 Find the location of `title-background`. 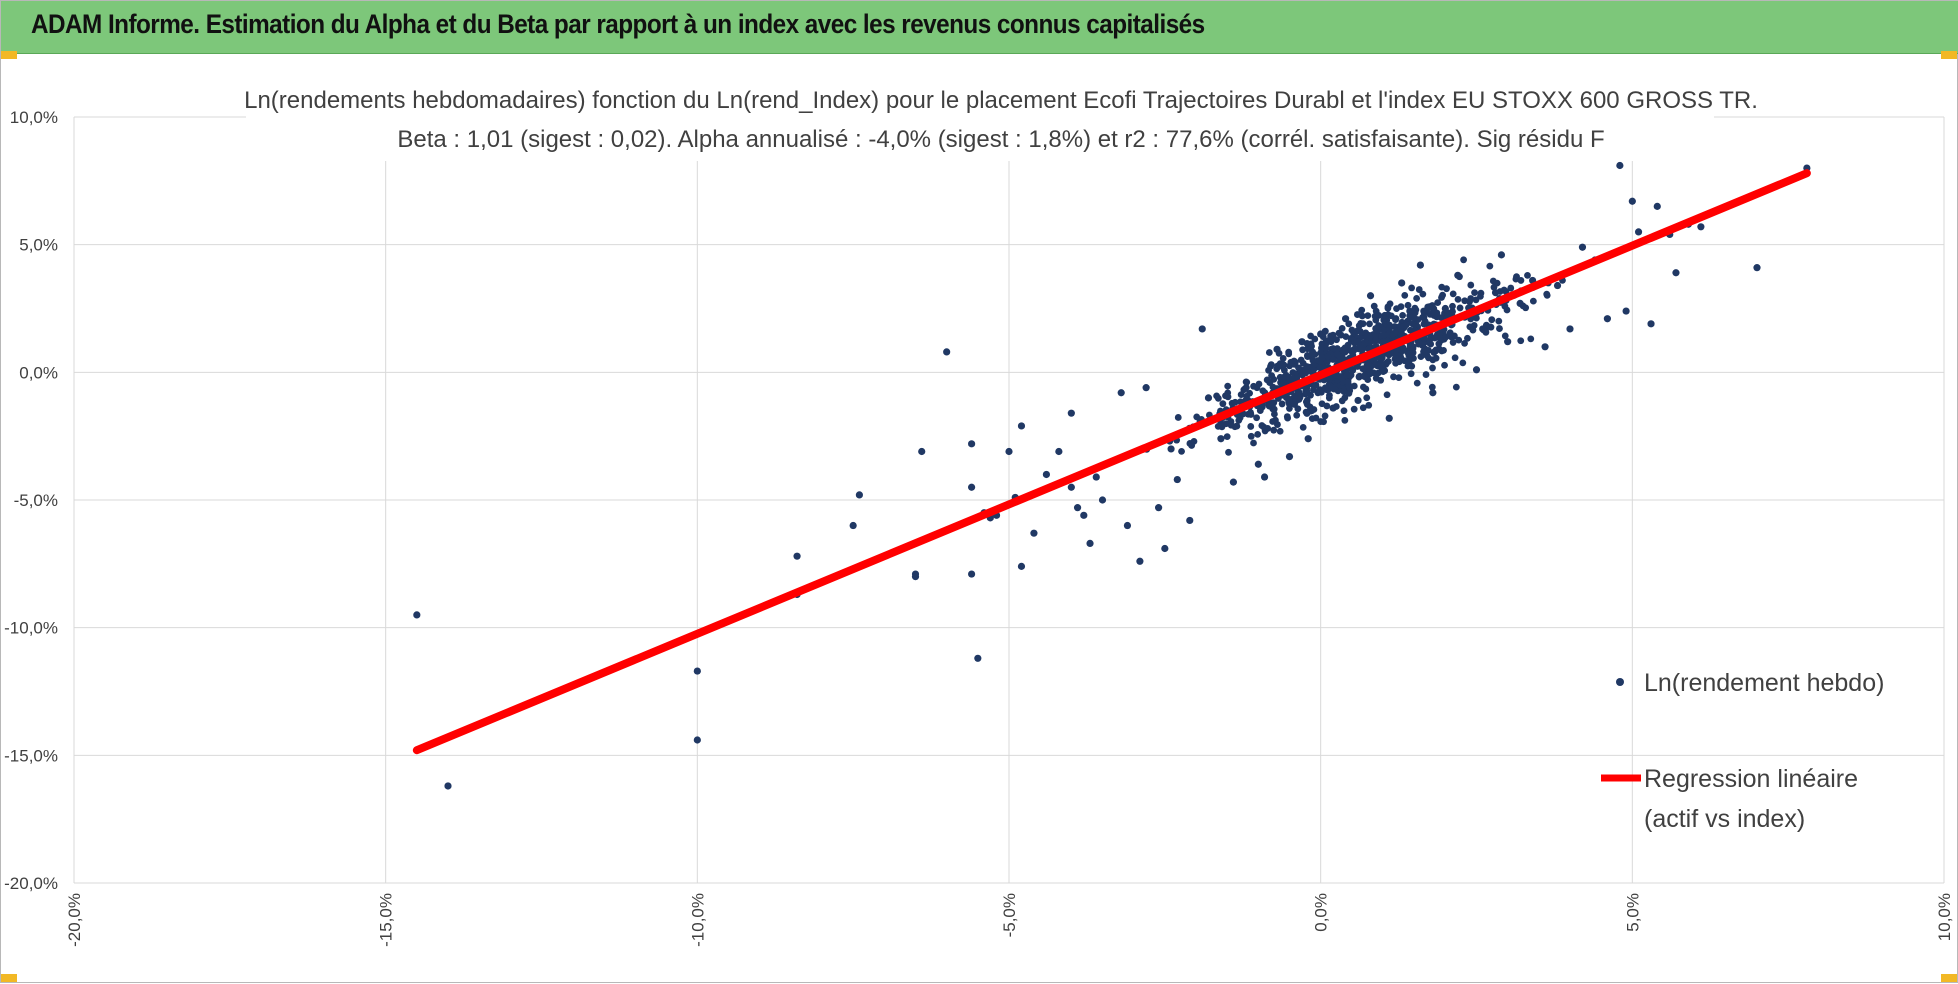

title-background is located at coordinates (980, 120).